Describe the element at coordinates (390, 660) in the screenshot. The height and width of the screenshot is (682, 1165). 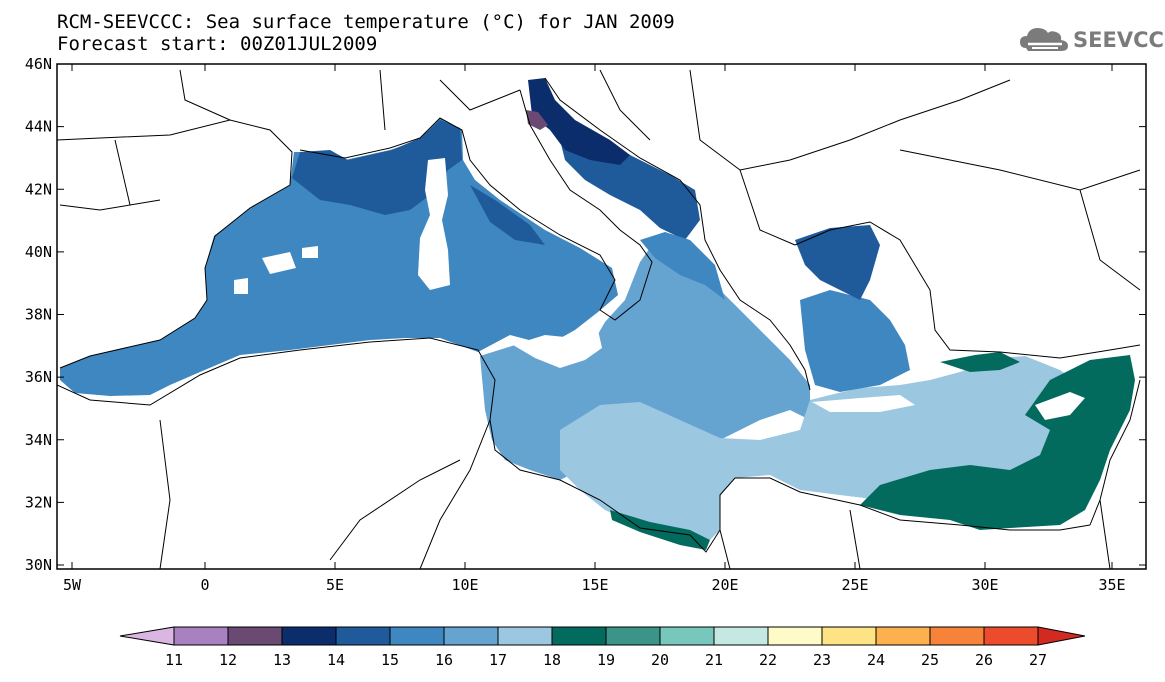
I see `colorbar-tick-label: 15` at that location.